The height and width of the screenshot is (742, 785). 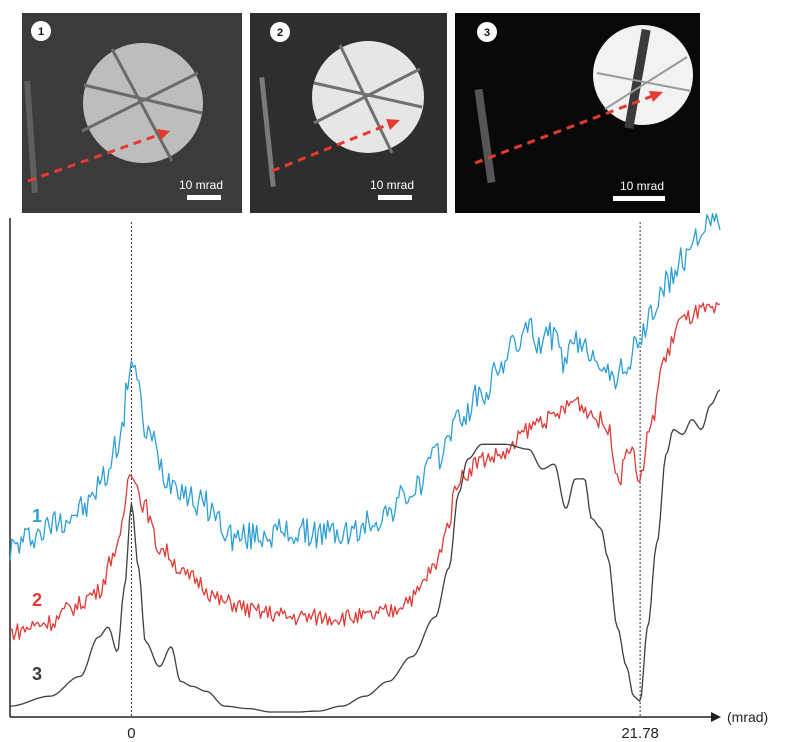 I want to click on x-axis-label: (mrad), so click(x=747, y=717).